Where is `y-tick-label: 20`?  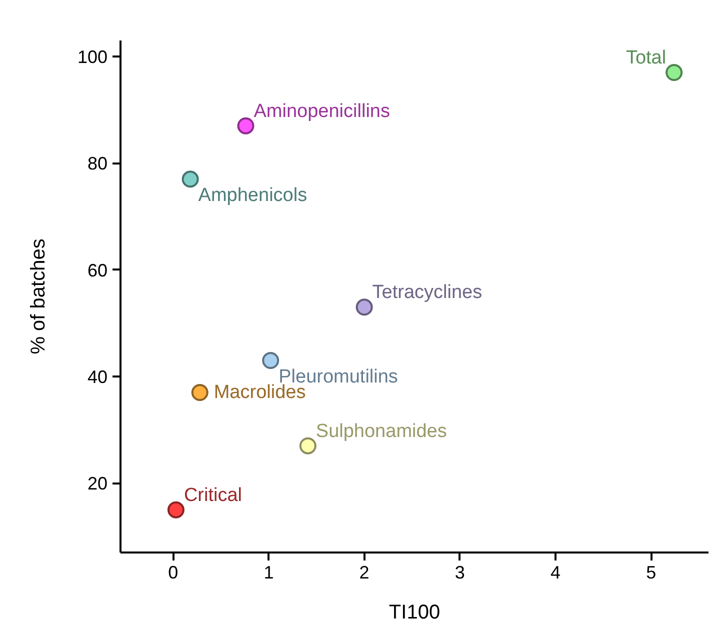 y-tick-label: 20 is located at coordinates (97, 484).